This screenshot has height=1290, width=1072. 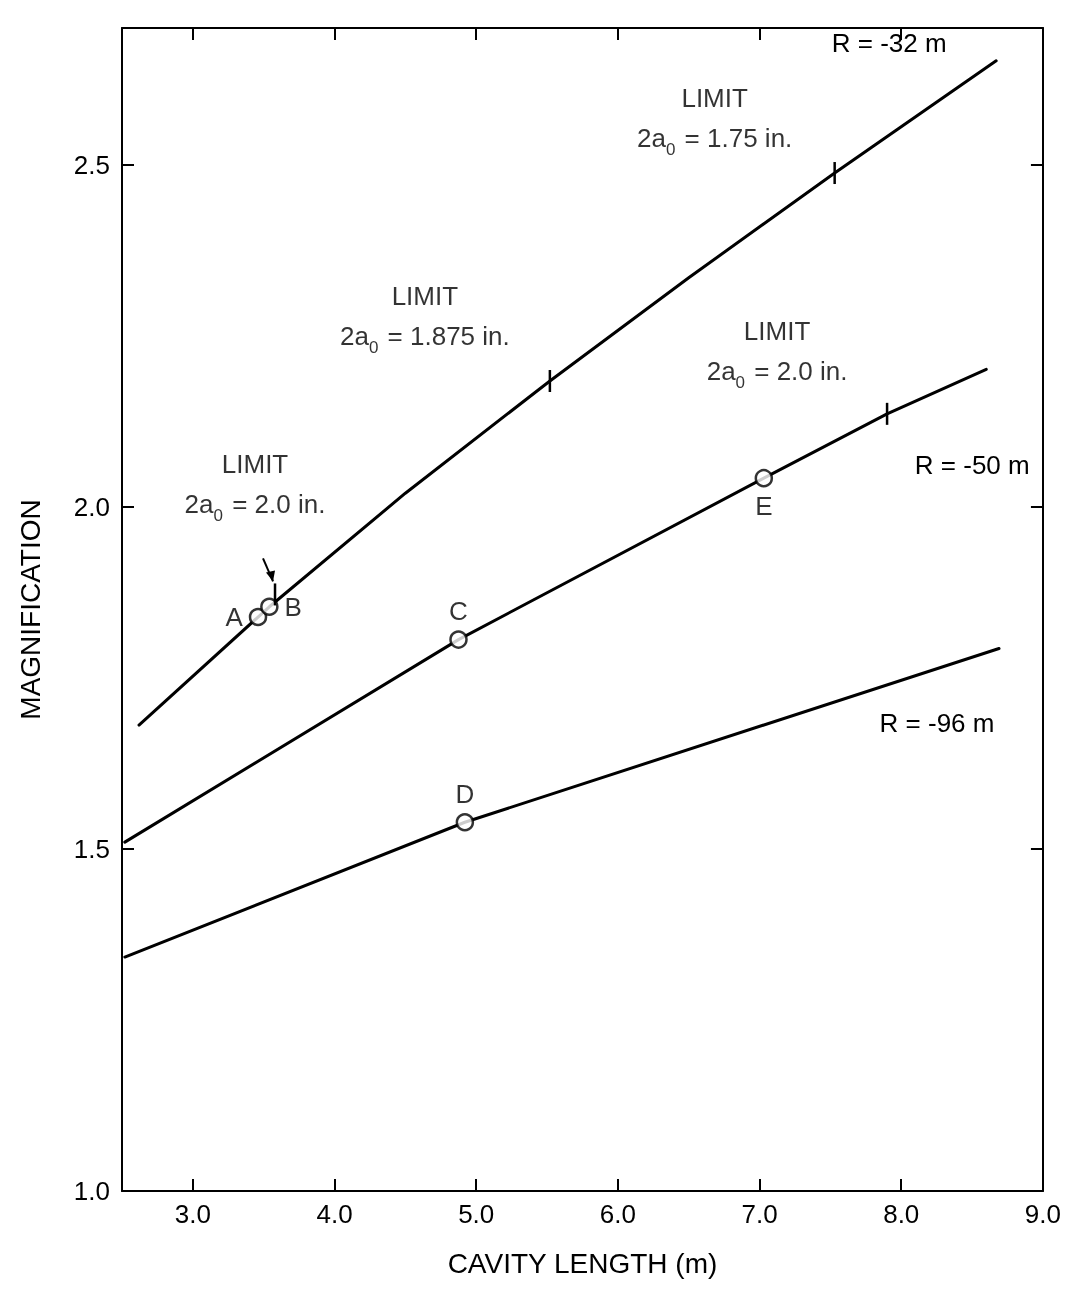 I want to click on x-tick-label: 6.0, so click(x=617, y=1214).